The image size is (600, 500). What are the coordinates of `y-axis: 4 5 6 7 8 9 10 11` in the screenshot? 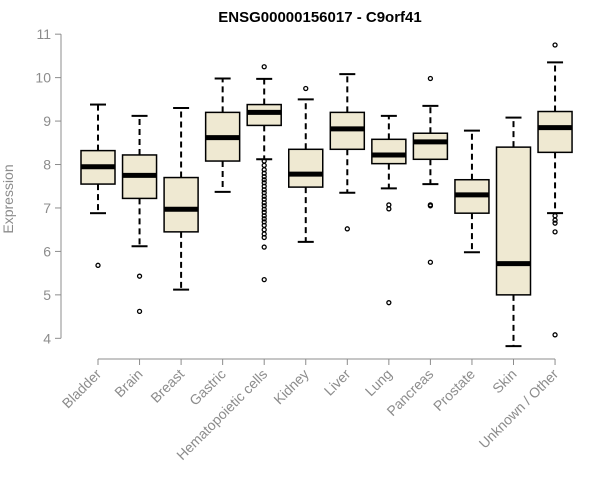 It's located at (48, 186).